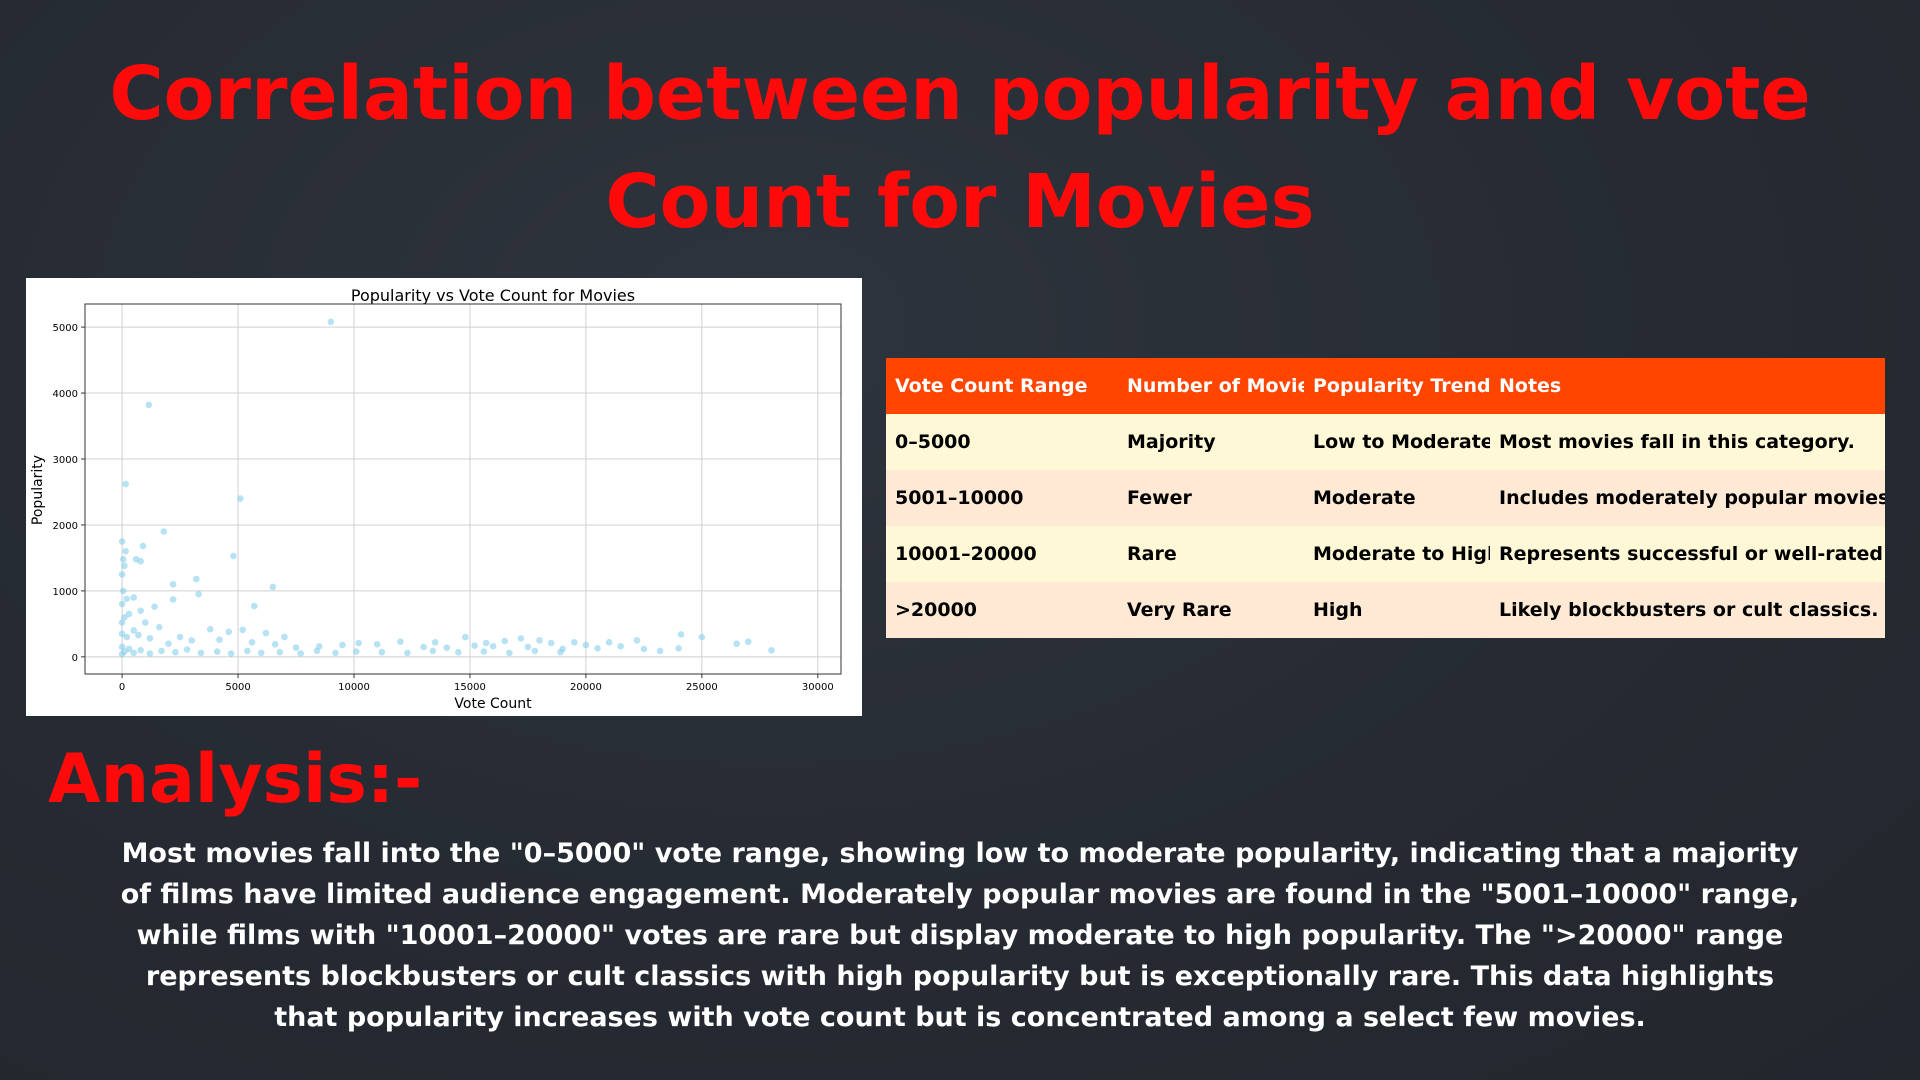 The height and width of the screenshot is (1080, 1920). What do you see at coordinates (1002, 610) in the screenshot?
I see `table-cell: >20000` at bounding box center [1002, 610].